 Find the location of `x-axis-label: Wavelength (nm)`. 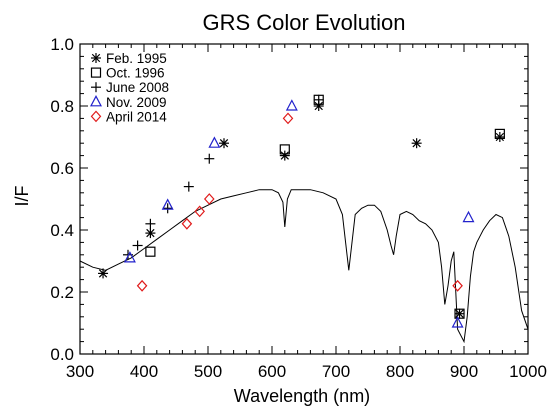

x-axis-label: Wavelength (nm) is located at coordinates (302, 396).